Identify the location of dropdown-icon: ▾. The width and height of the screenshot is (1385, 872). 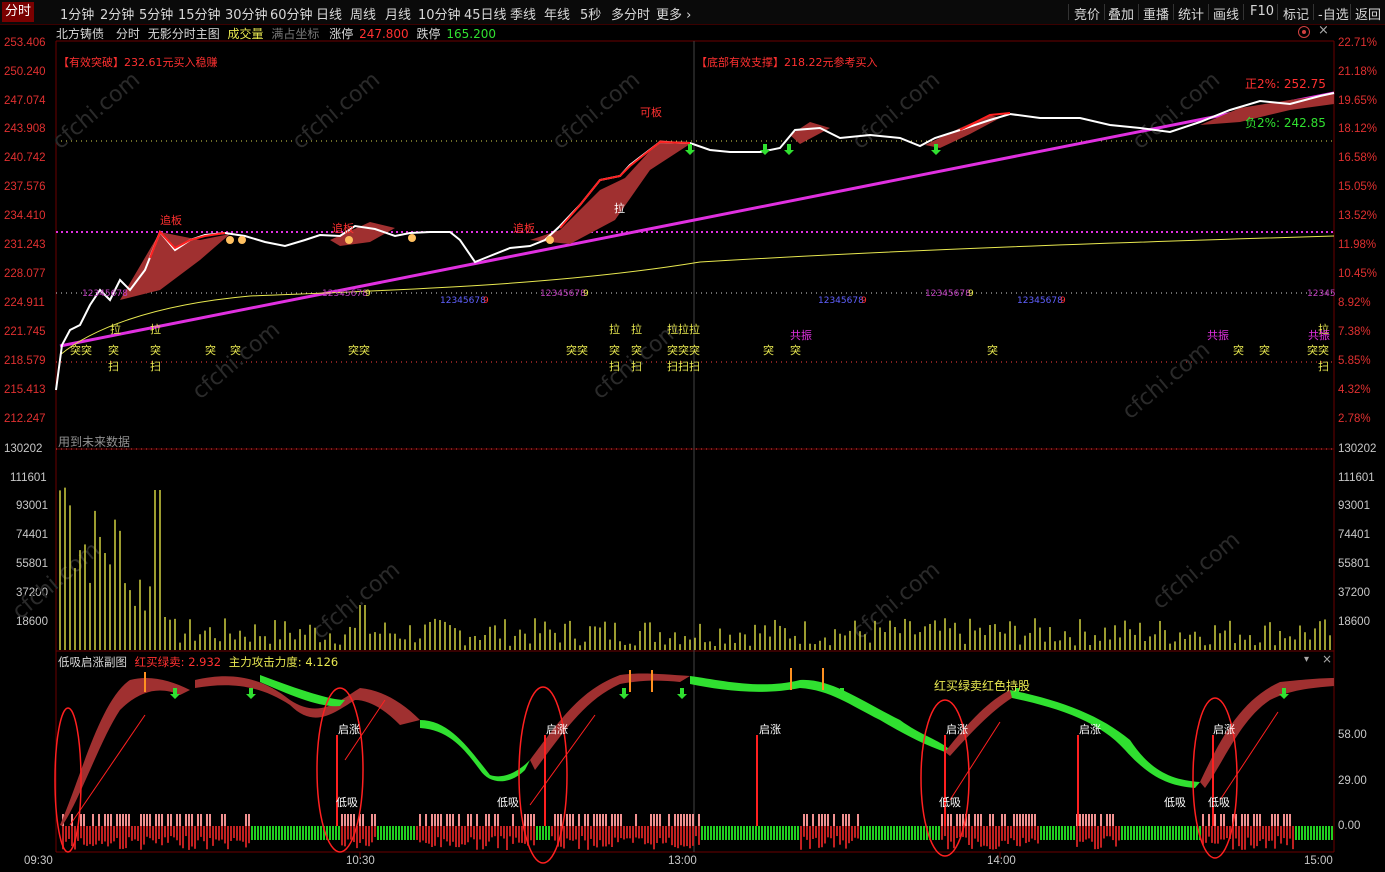
(1307, 659).